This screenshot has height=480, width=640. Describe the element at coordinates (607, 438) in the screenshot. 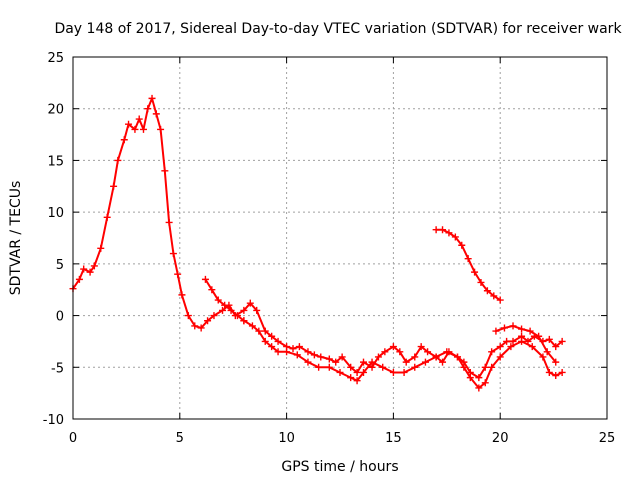

I see `x-tick-label: 25` at that location.